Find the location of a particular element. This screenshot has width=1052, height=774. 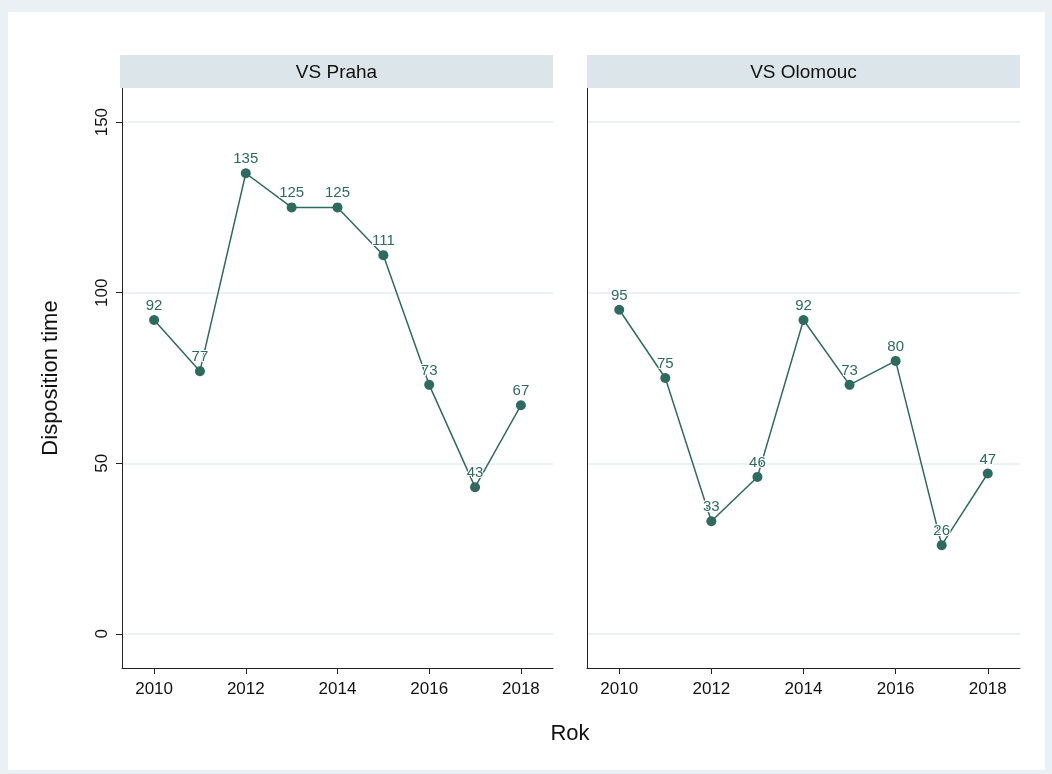

x-axis-title: Rok is located at coordinates (570, 733).